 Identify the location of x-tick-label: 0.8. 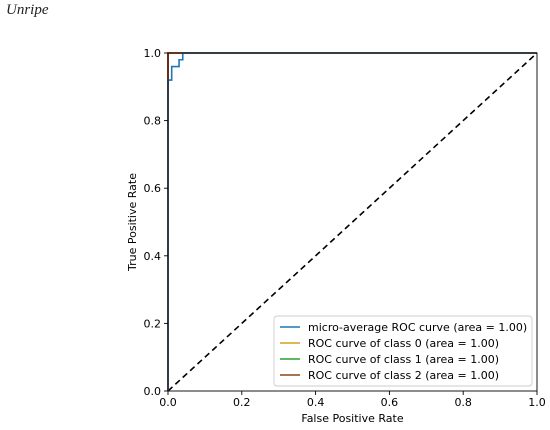
(463, 402).